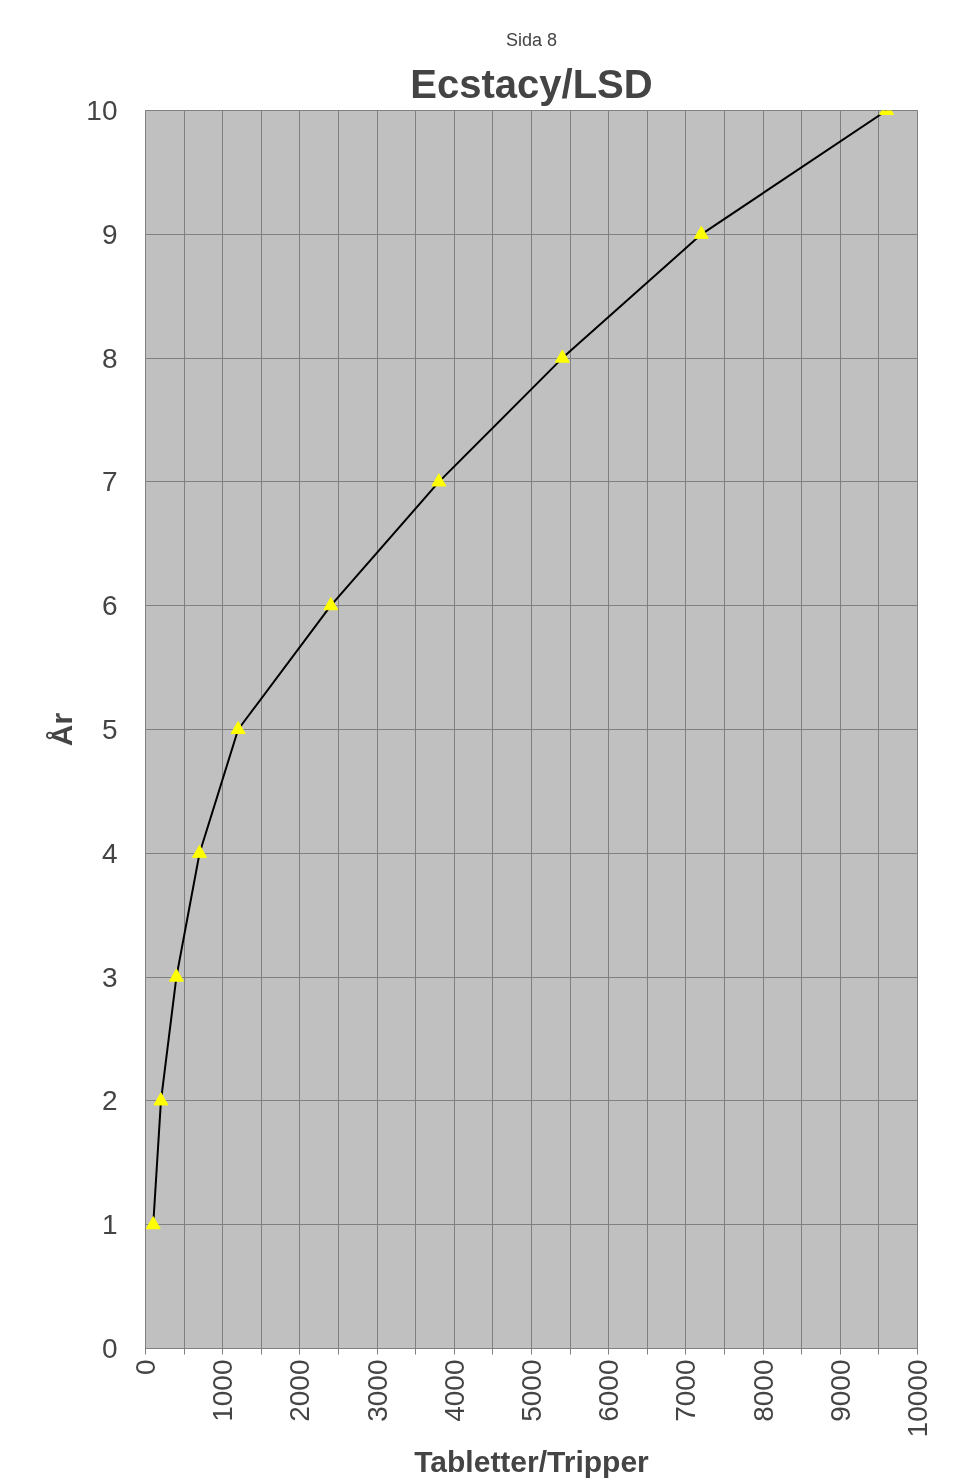 This screenshot has width=960, height=1481. What do you see at coordinates (763, 1390) in the screenshot?
I see `x-tick-label: 8000` at bounding box center [763, 1390].